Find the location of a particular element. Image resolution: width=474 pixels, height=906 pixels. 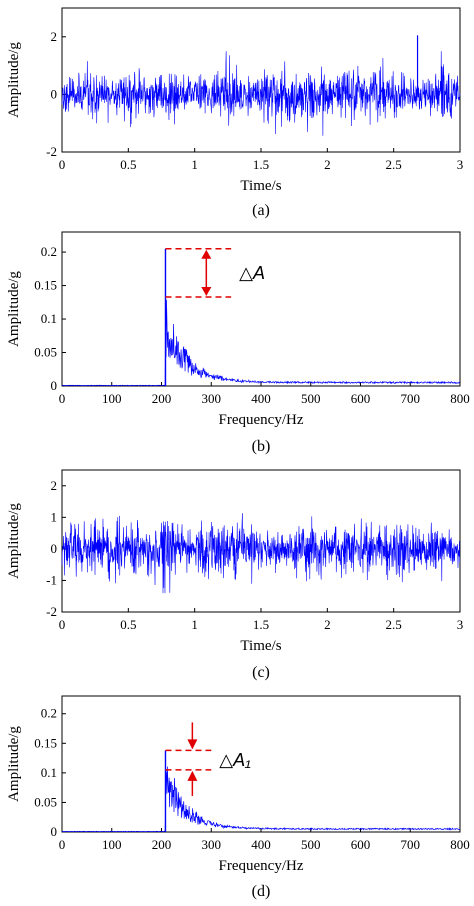

panel-caption: (b) is located at coordinates (261, 446).